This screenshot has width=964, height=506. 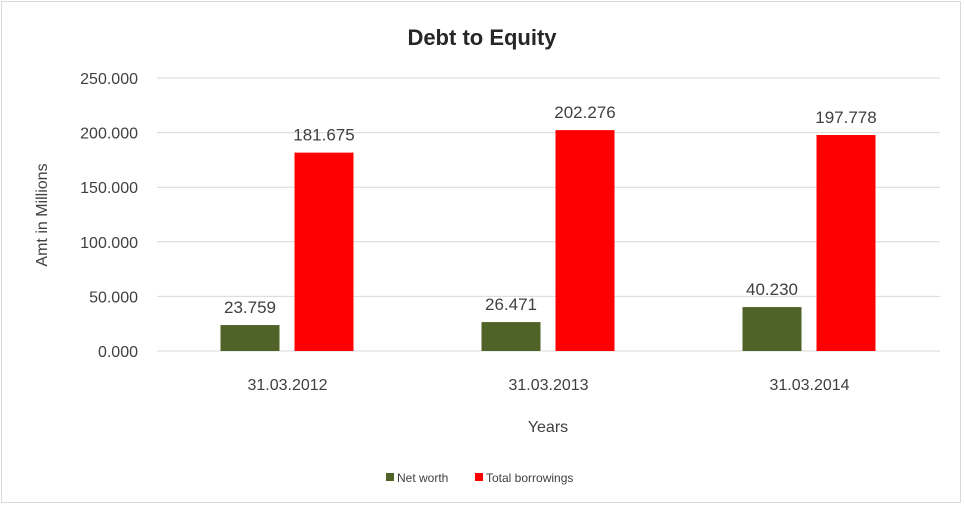 I want to click on x-tick-label: 31.03.2013, so click(x=548, y=385).